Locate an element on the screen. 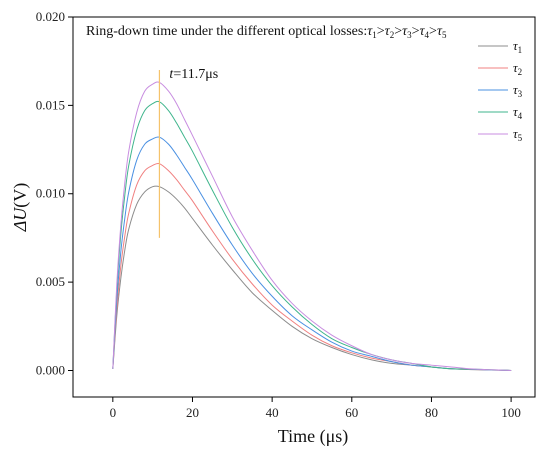 This screenshot has height=453, width=550. y-tick-label: 0.010 is located at coordinates (50, 193).